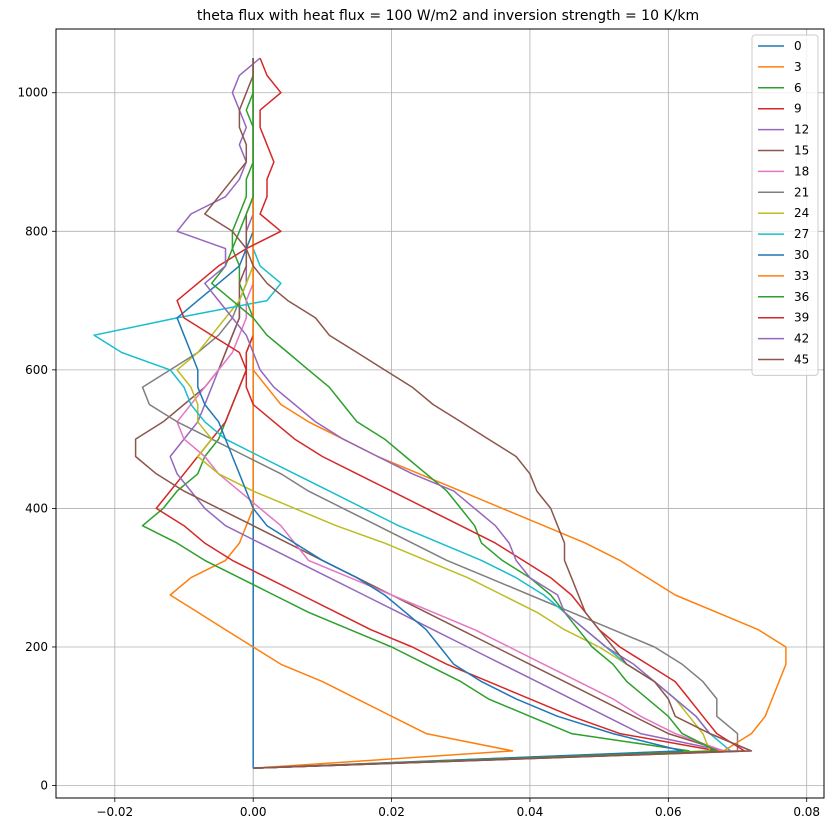  I want to click on y-tick-label: 800, so click(36, 231).